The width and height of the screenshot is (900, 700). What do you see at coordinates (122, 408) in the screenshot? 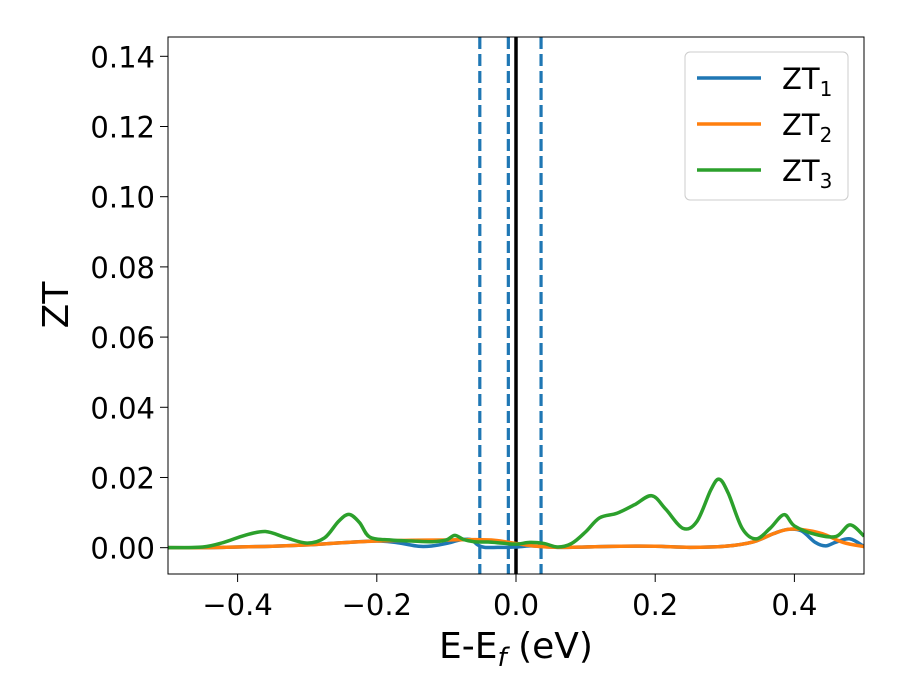
I see `y-tick-label: 0.04` at bounding box center [122, 408].